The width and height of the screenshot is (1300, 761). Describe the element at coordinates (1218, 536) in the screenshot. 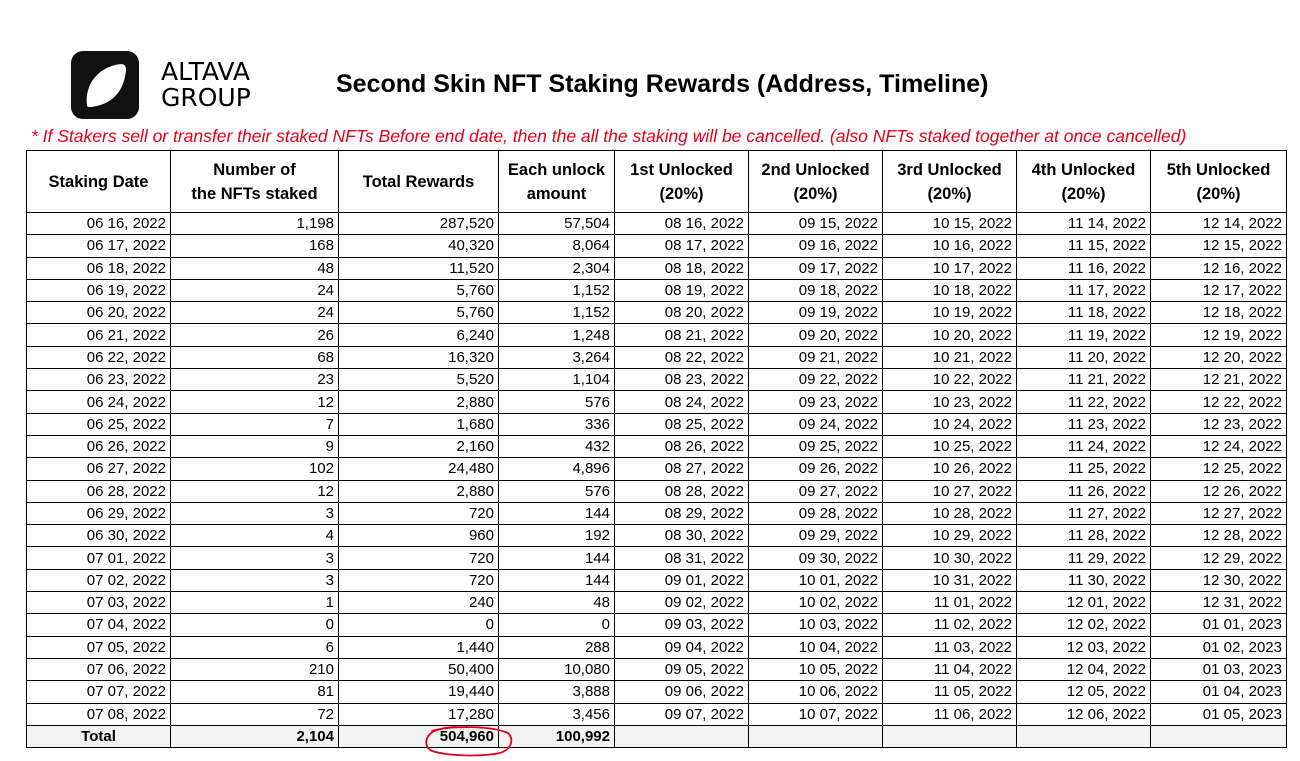

I see `unlock-5-cell: 12 28, 2022` at that location.